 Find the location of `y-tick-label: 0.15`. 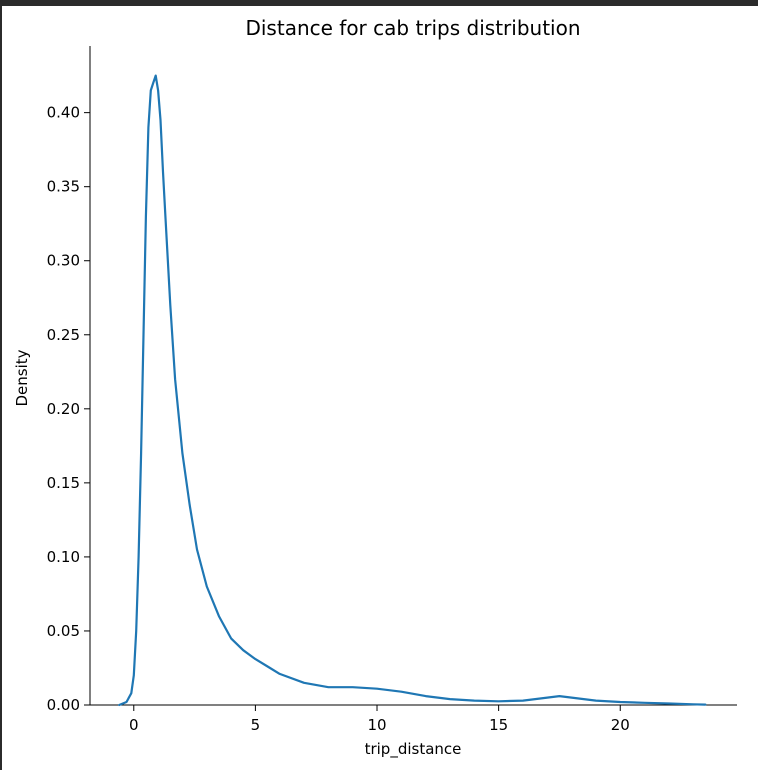

y-tick-label: 0.15 is located at coordinates (63, 483).